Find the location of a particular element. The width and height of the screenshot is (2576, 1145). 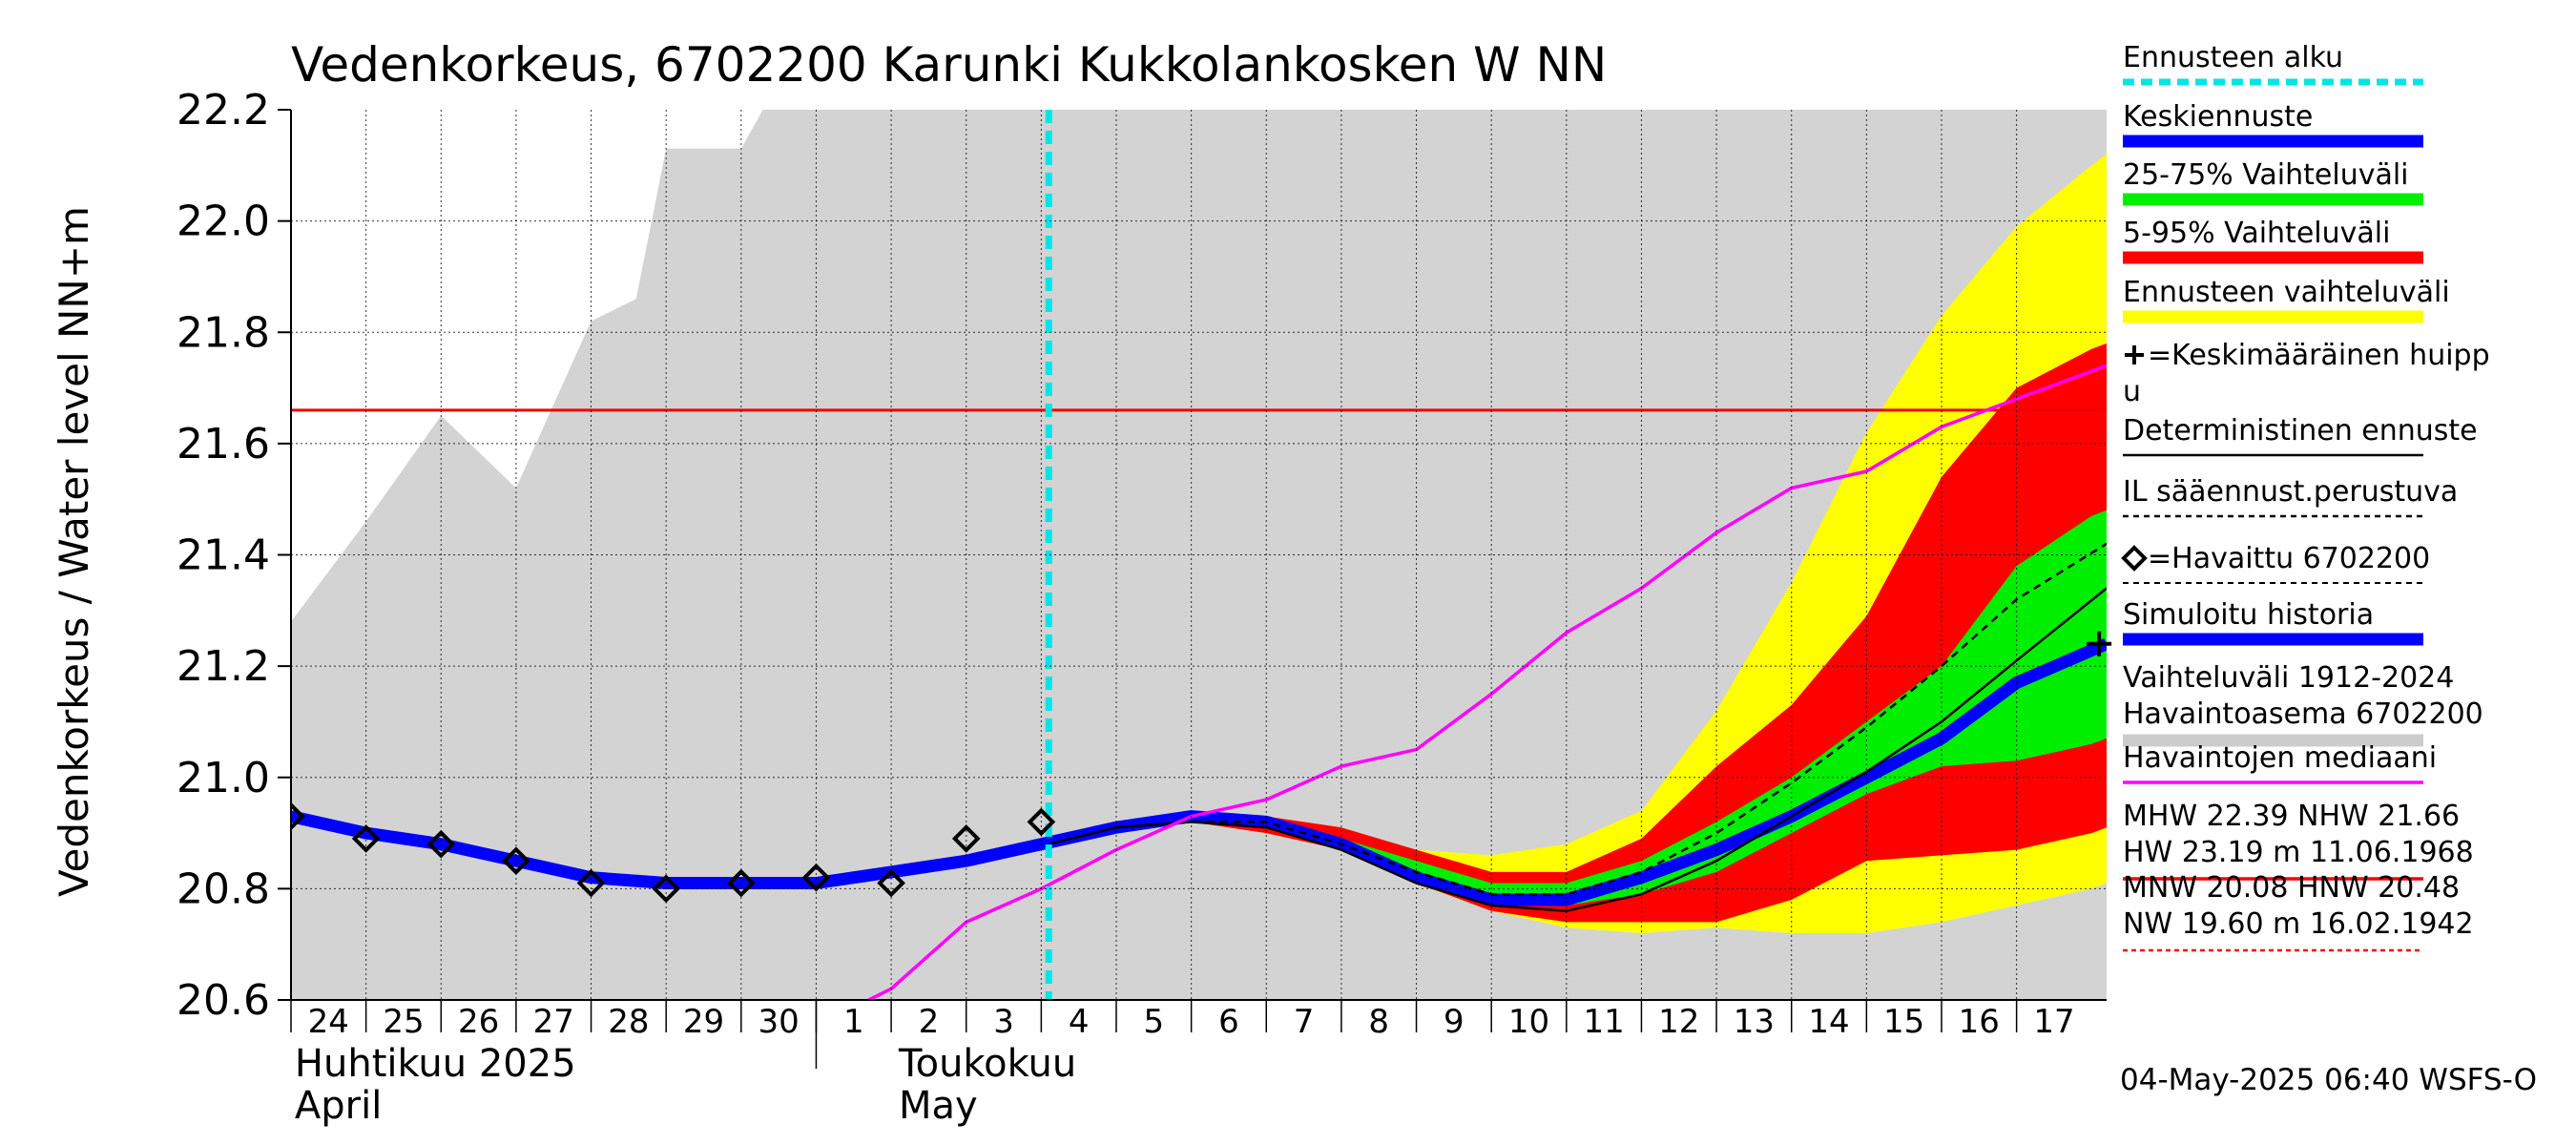

legend-item: 25-75% Vaihteluväli is located at coordinates (2273, 182).